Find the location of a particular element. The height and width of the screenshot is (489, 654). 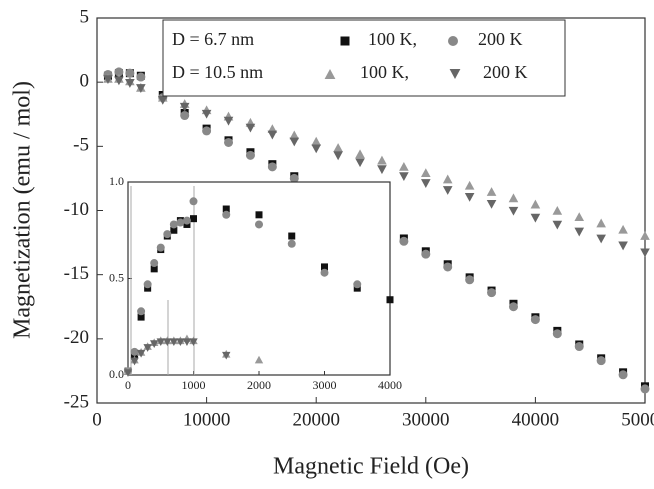

x-tick-label: 4000 is located at coordinates (390, 385).